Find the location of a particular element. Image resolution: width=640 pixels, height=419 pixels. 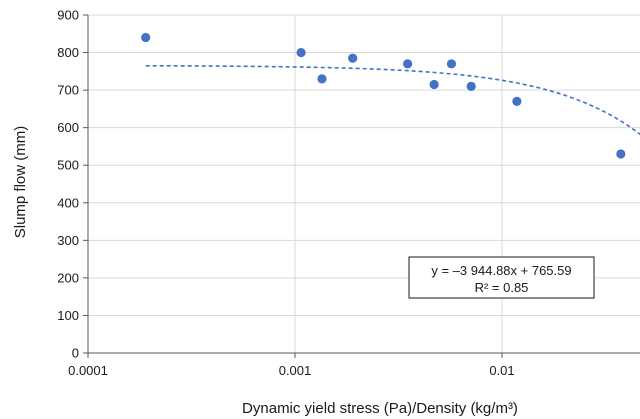

equation-box: y = –3 944.88x + 765.59 R² = 0.85 is located at coordinates (501, 277).